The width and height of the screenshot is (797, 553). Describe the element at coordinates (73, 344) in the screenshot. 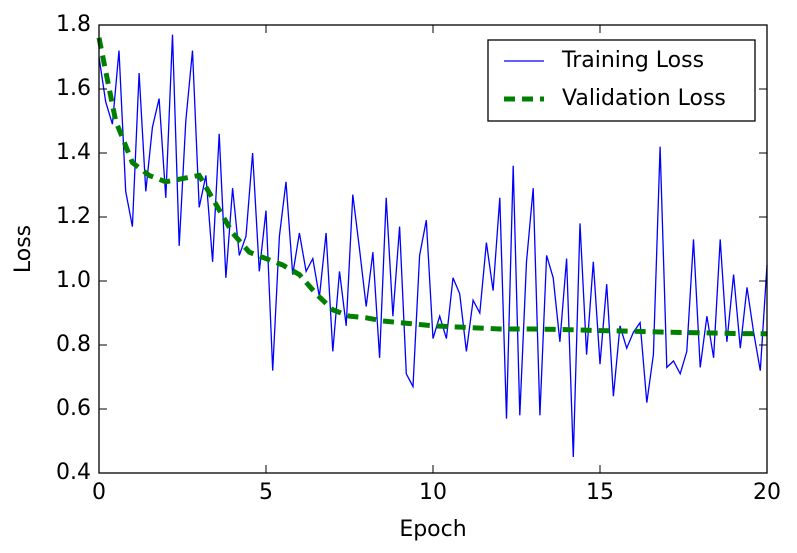

I see `y-tick-label: 0.8` at that location.